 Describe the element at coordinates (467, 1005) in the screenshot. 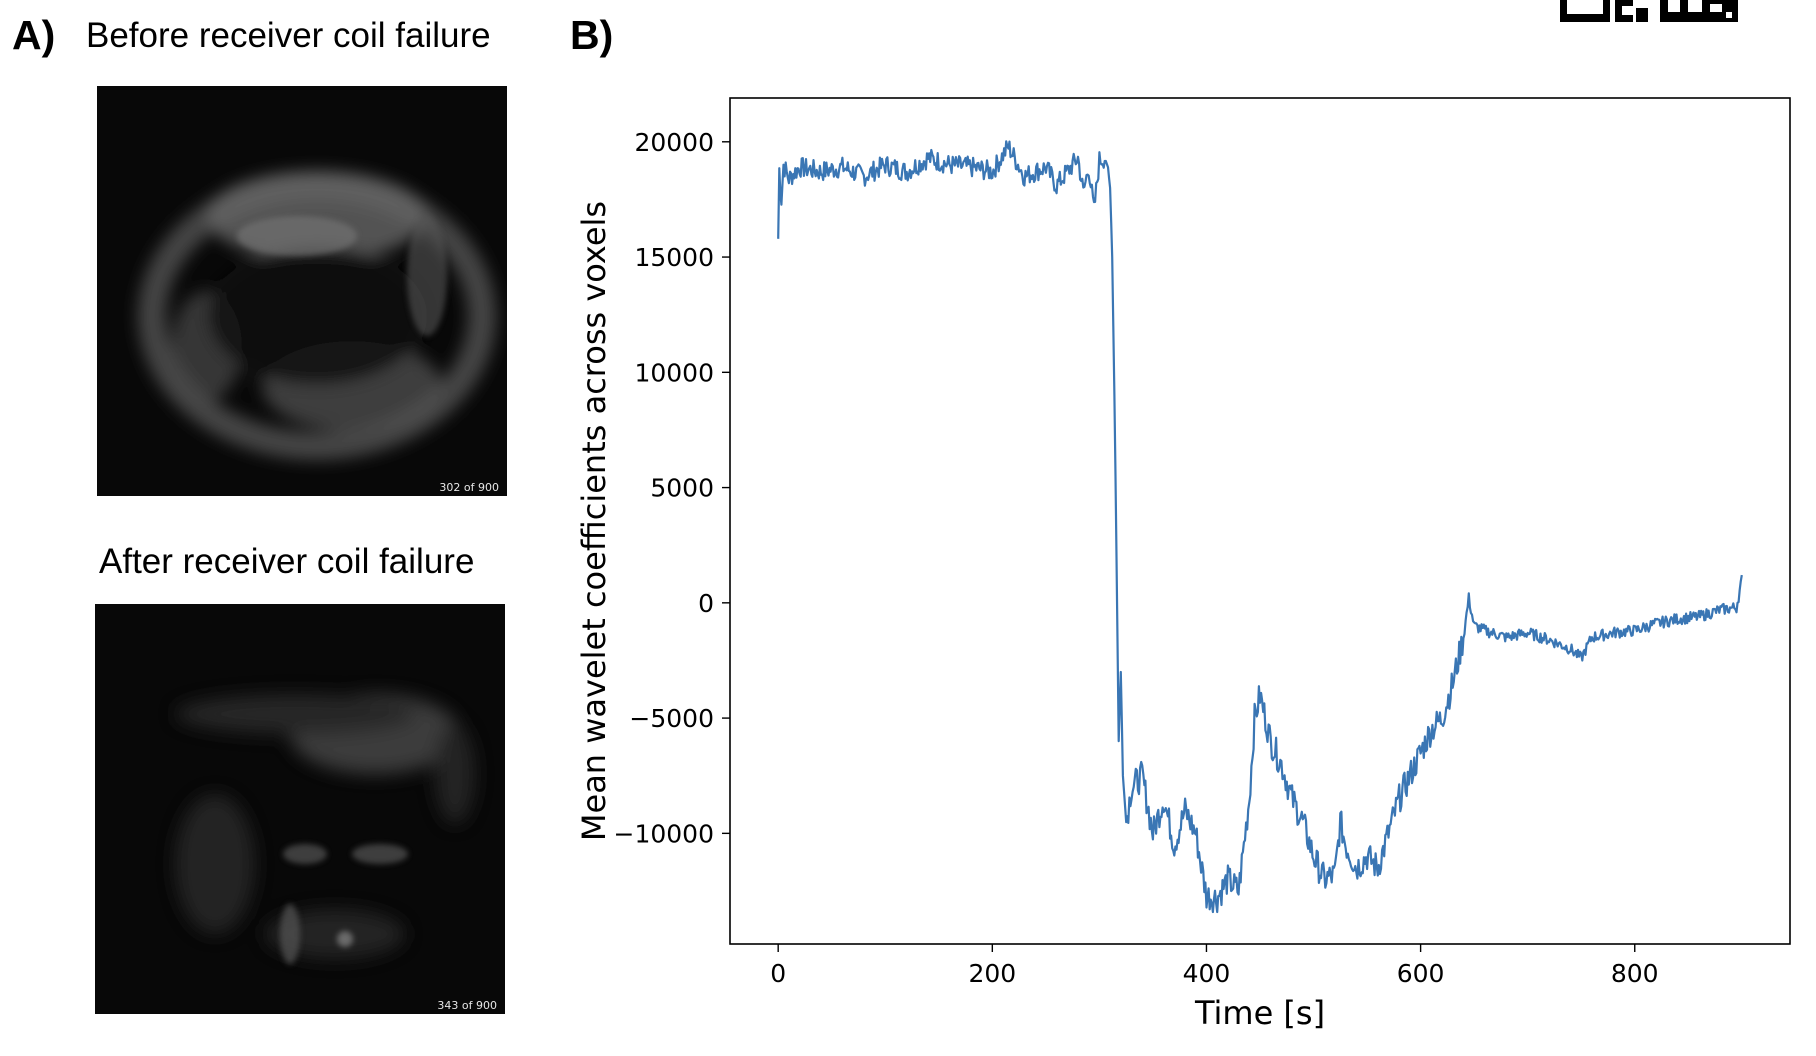

I see `frame-counter-after: 343 of 900` at that location.